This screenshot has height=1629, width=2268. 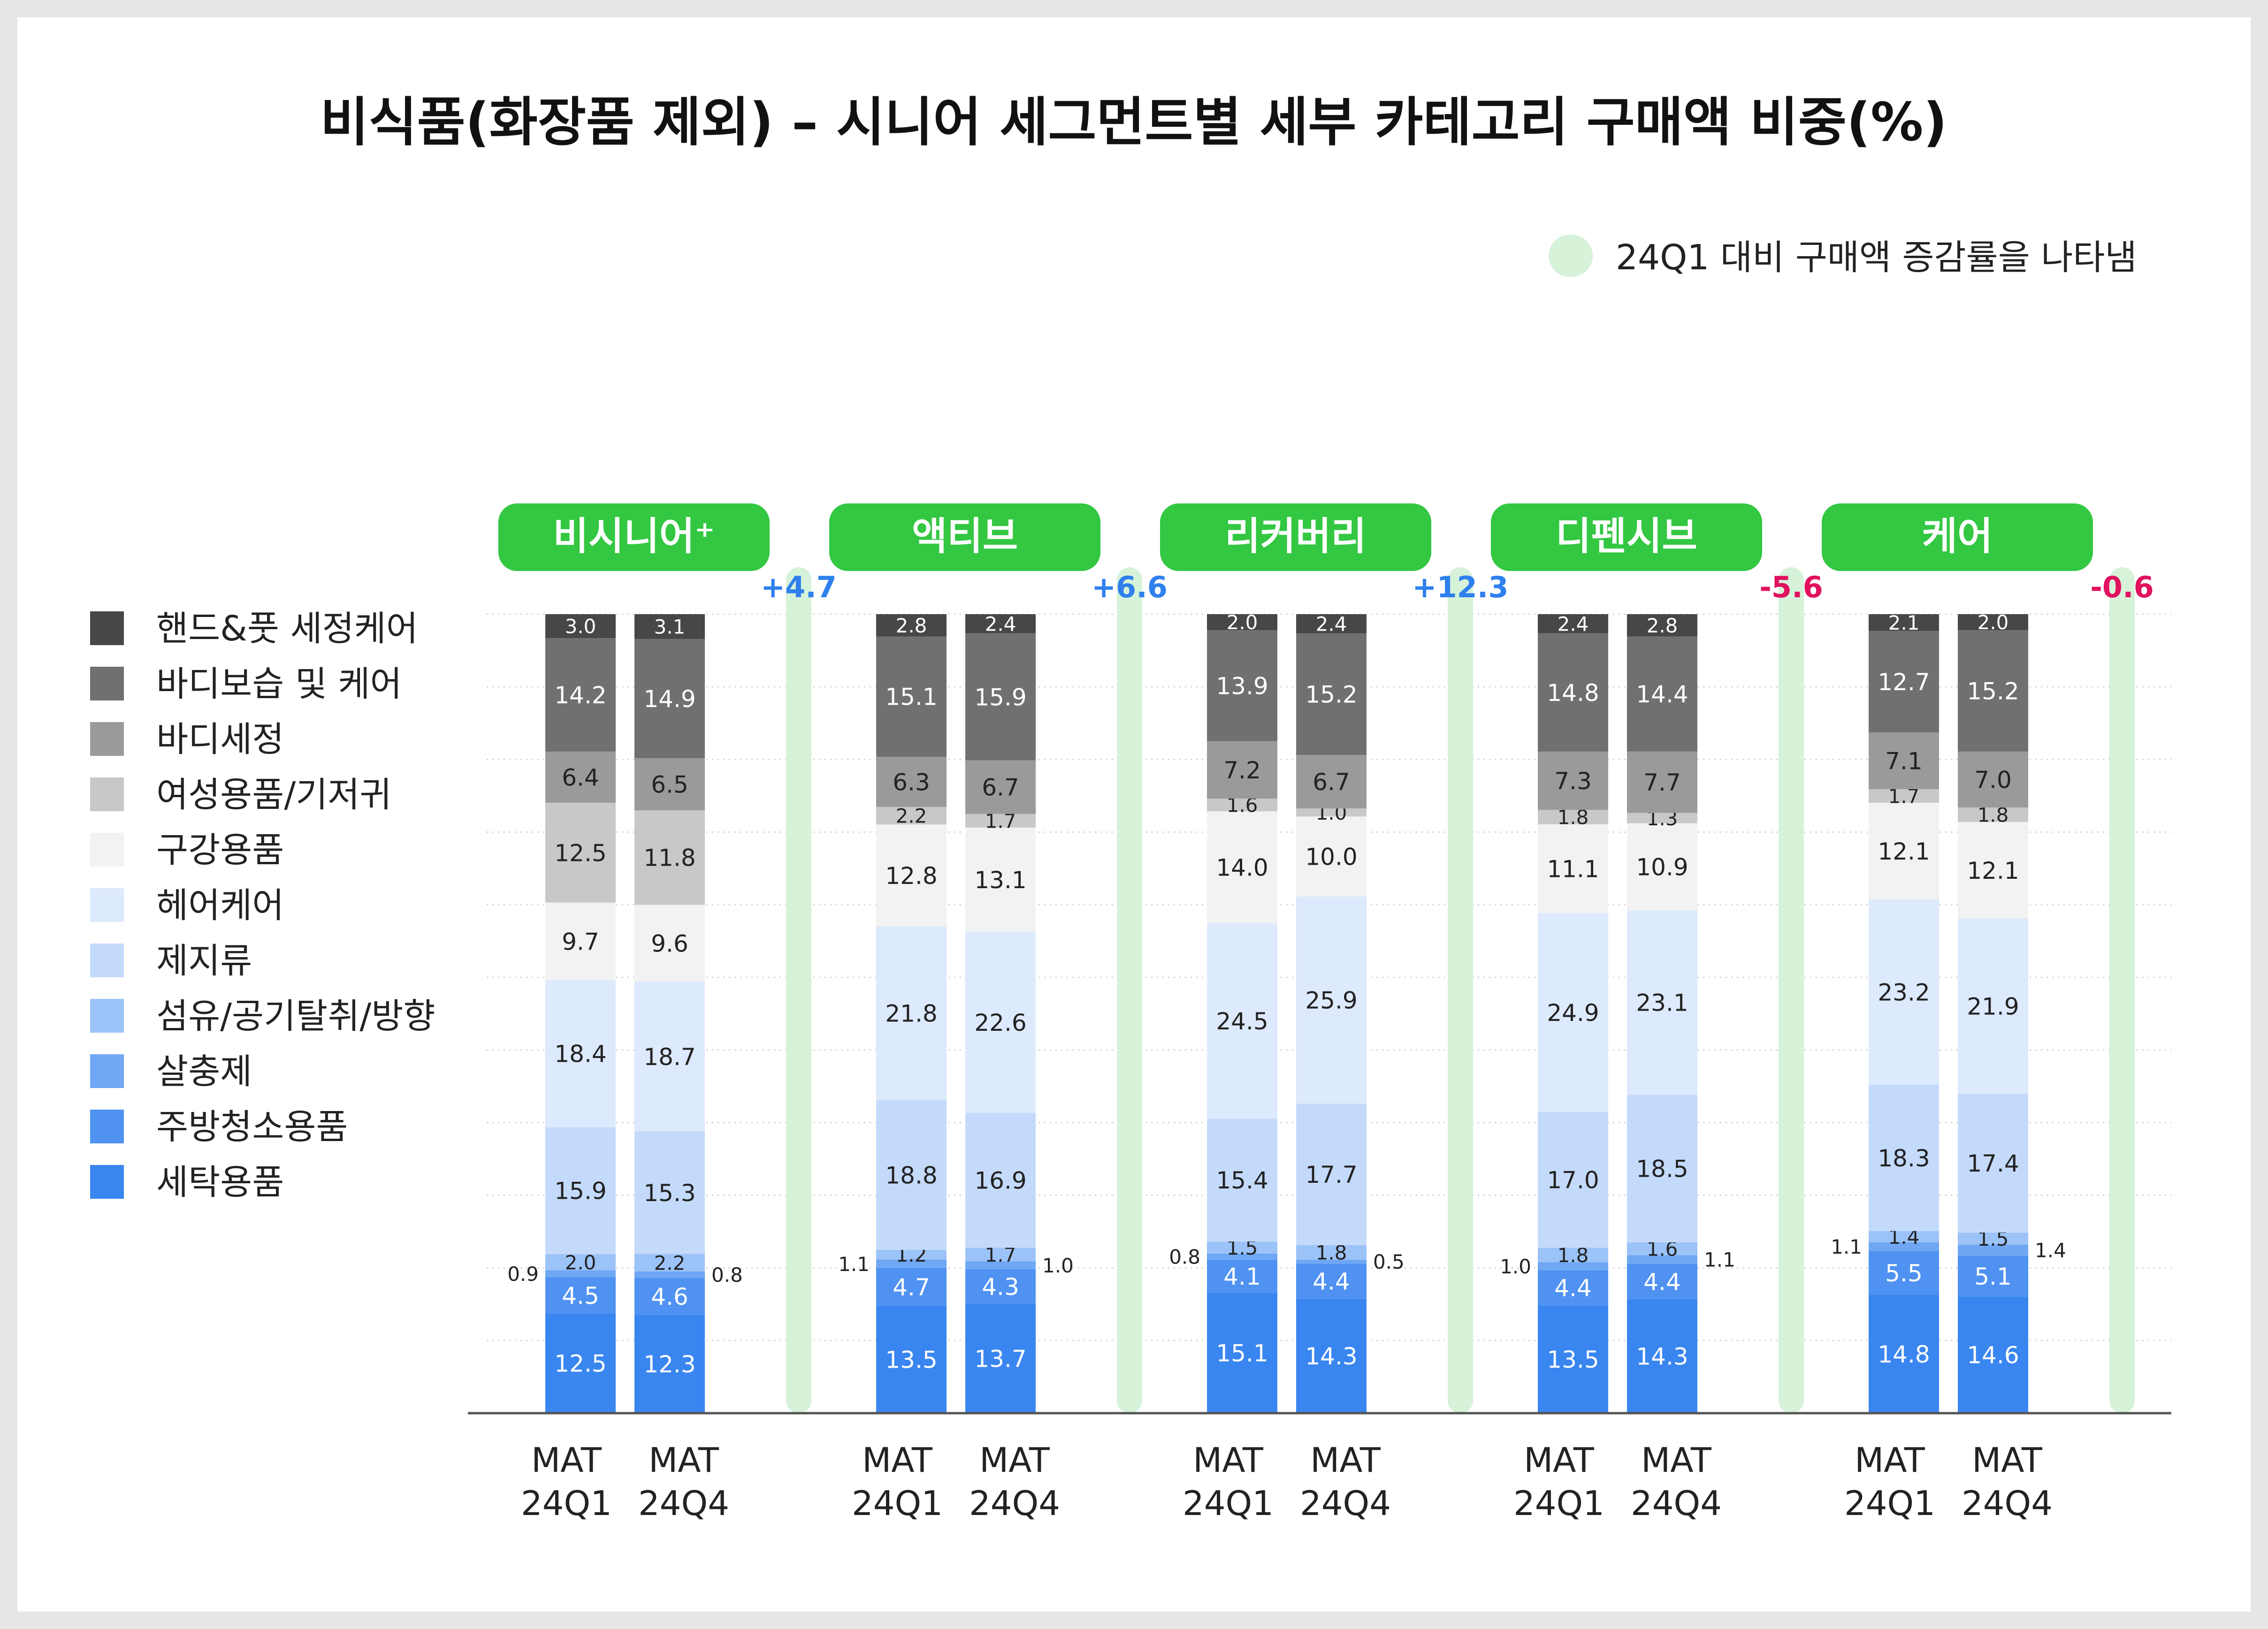 I want to click on data-label: 12.8, so click(x=911, y=876).